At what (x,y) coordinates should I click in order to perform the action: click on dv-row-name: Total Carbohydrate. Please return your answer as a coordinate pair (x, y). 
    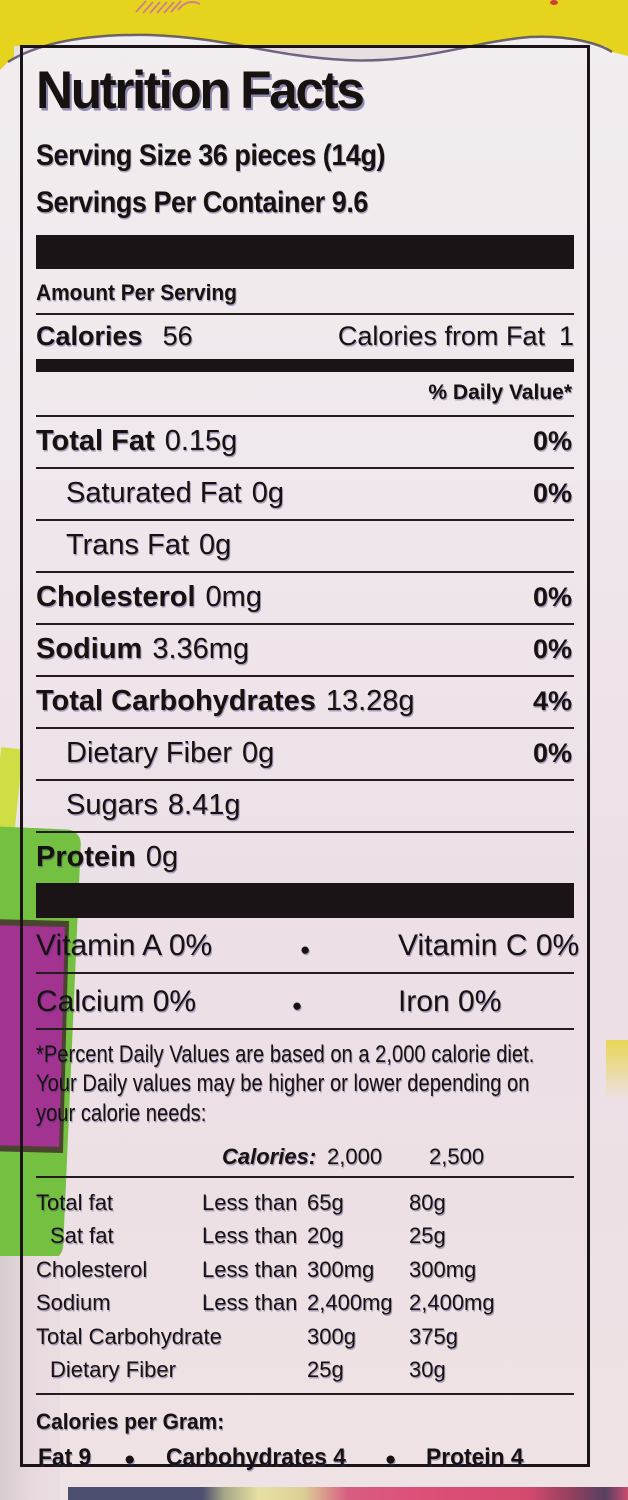
    Looking at the image, I should click on (129, 1336).